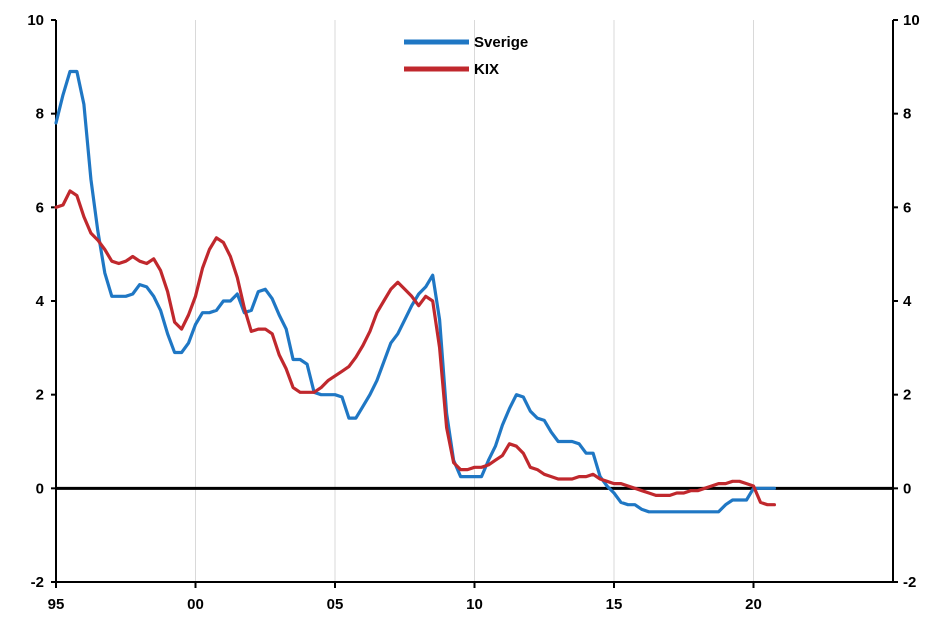 This screenshot has width=937, height=622. What do you see at coordinates (40, 207) in the screenshot?
I see `left-y-tick-label: 6` at bounding box center [40, 207].